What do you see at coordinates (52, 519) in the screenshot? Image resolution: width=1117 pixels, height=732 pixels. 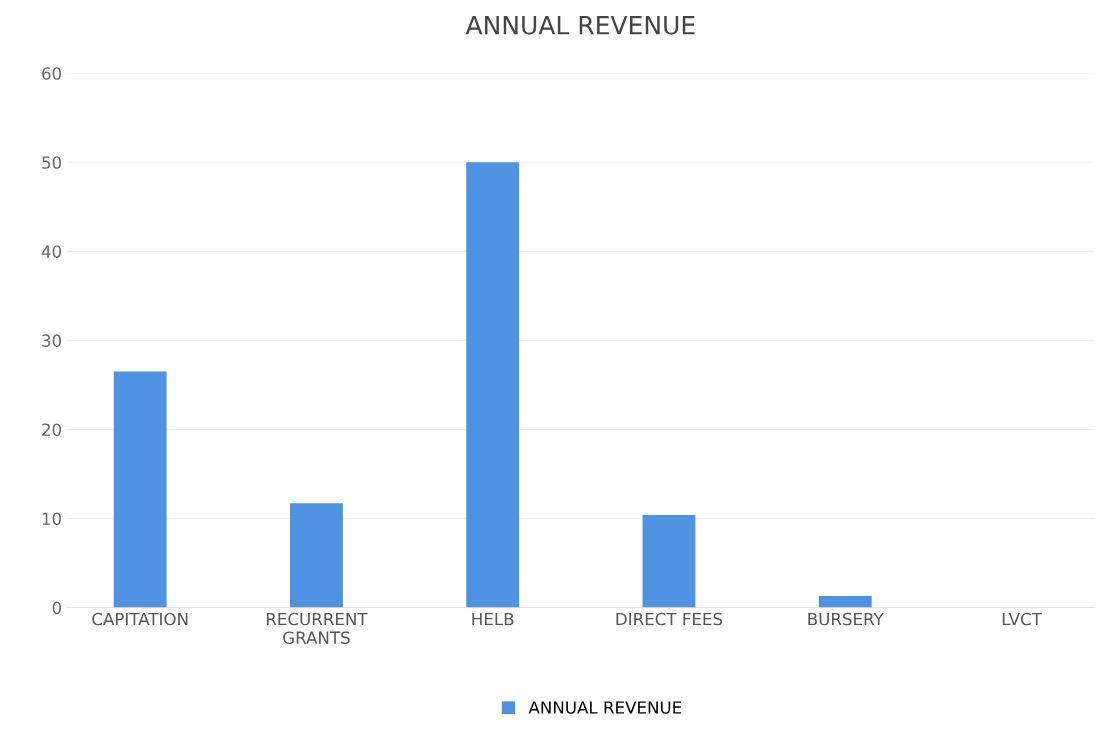 I see `y-tick-label: 10` at bounding box center [52, 519].